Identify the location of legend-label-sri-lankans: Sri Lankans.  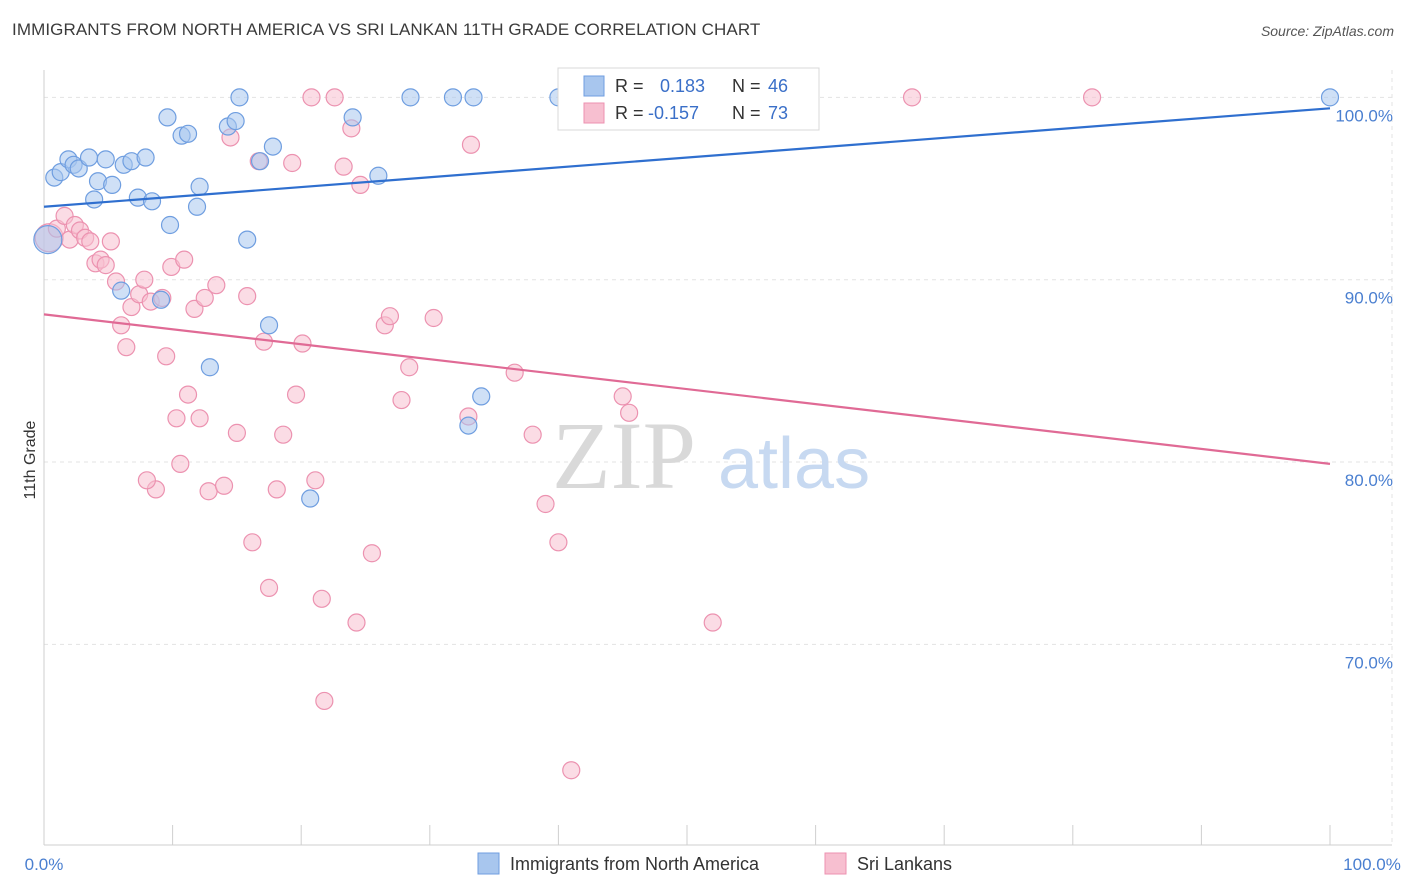
(904, 864).